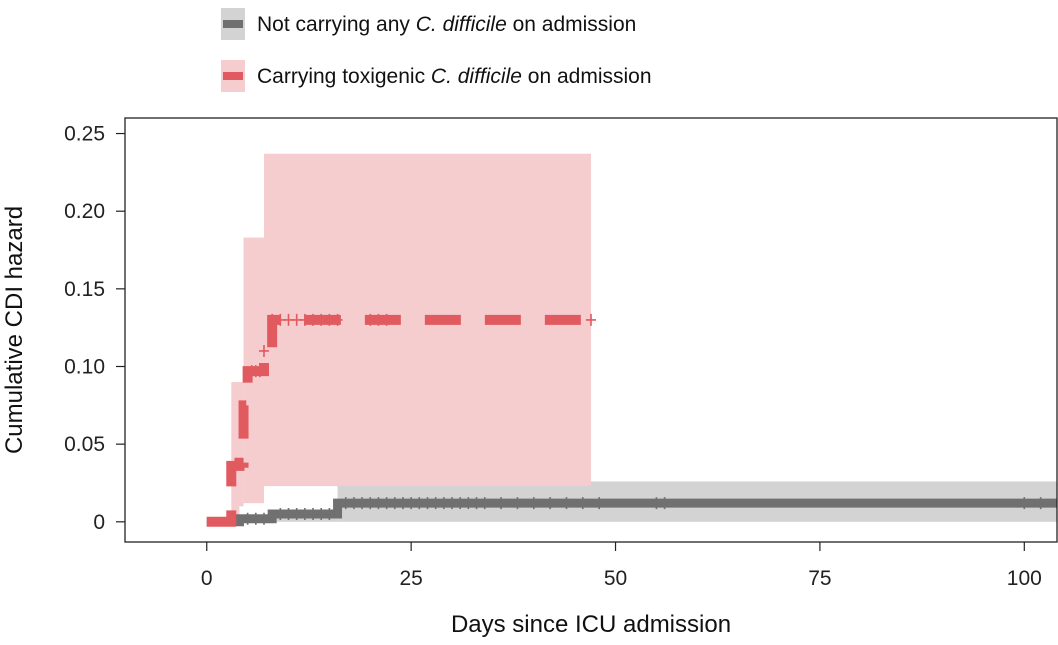 Image resolution: width=1058 pixels, height=645 pixels. Describe the element at coordinates (615, 578) in the screenshot. I see `x-tick-label-2: 50` at that location.